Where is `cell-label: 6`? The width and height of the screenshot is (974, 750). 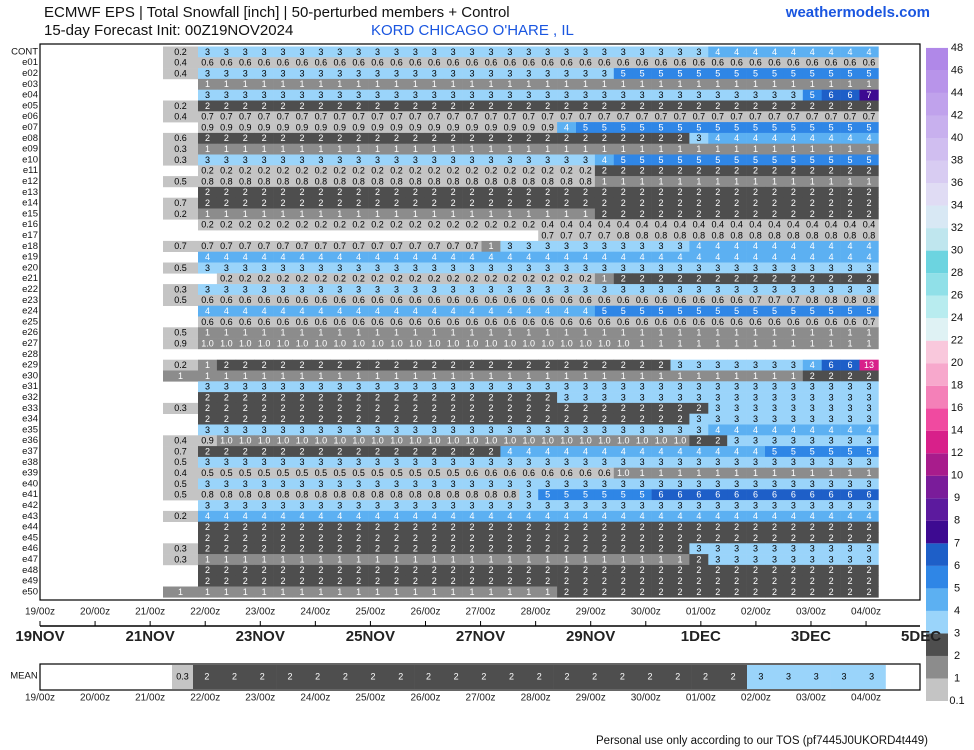
cell-label: 6 is located at coordinates (661, 495).